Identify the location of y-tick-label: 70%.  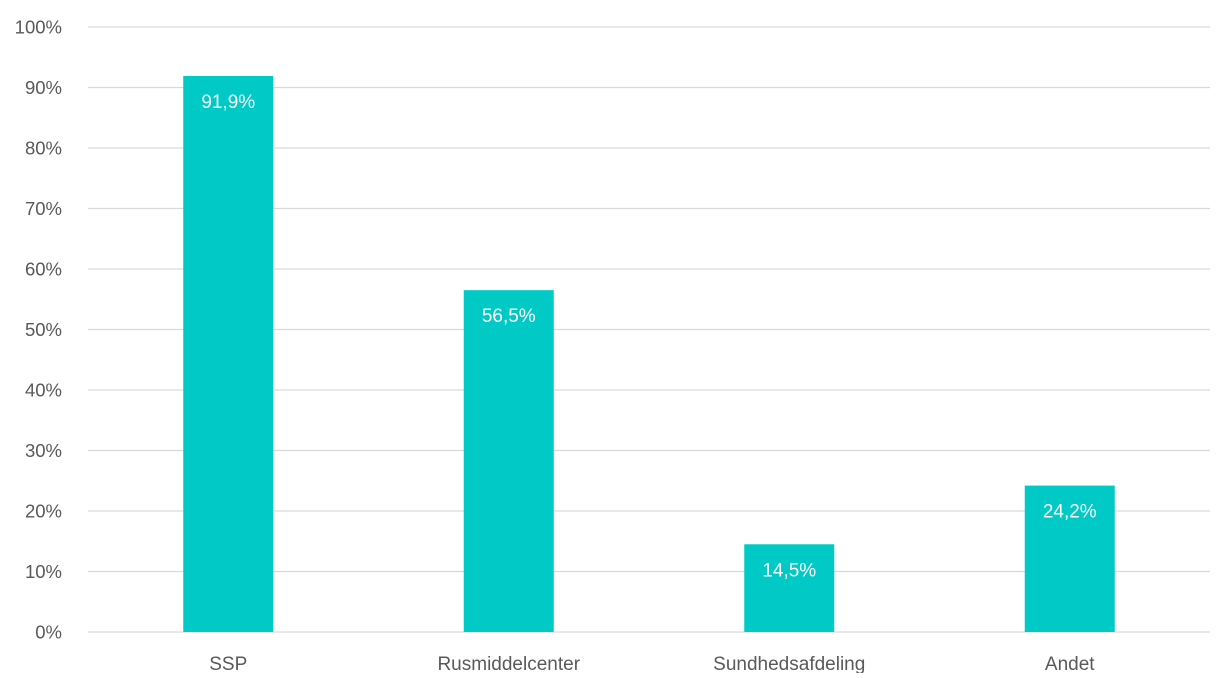
(43, 208).